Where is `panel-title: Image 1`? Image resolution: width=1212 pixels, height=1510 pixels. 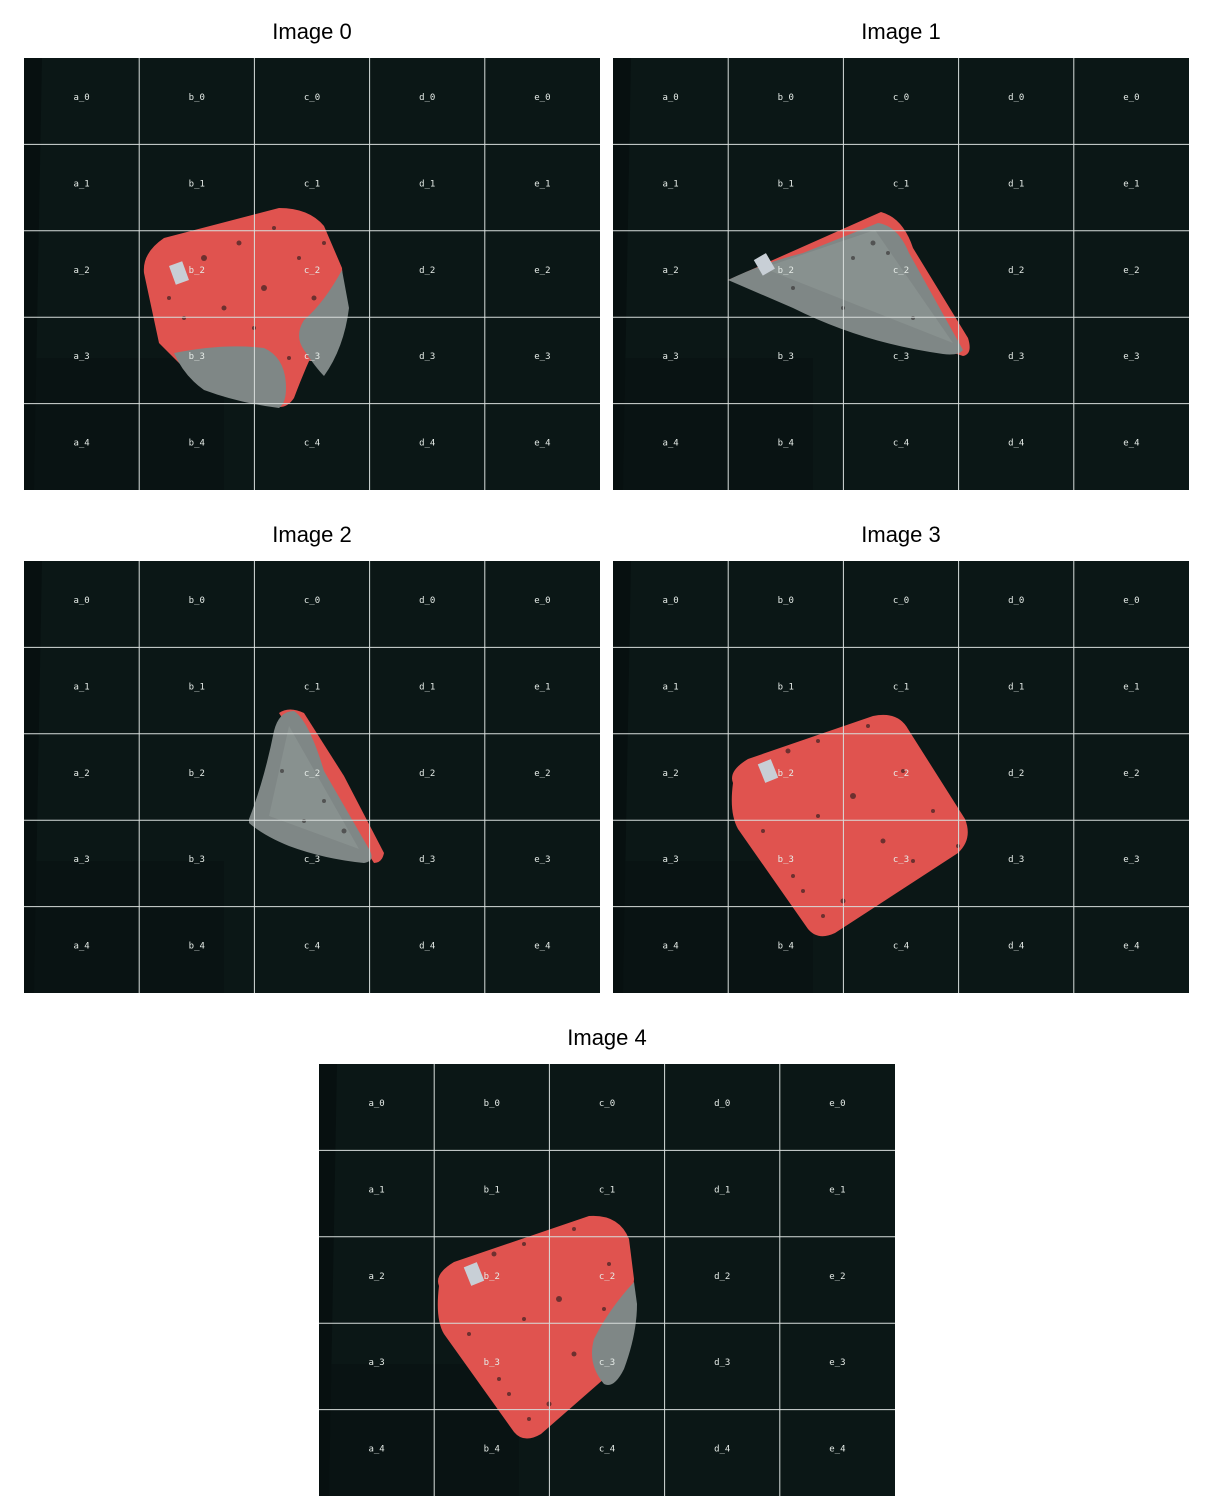
panel-title: Image 1 is located at coordinates (901, 31).